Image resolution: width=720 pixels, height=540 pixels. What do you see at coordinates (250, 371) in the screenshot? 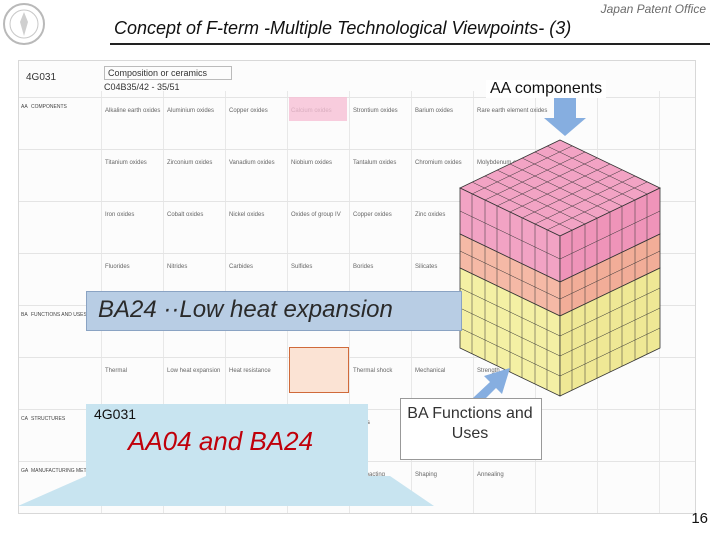
I see `sheet-cell: Heat resistance` at bounding box center [250, 371].